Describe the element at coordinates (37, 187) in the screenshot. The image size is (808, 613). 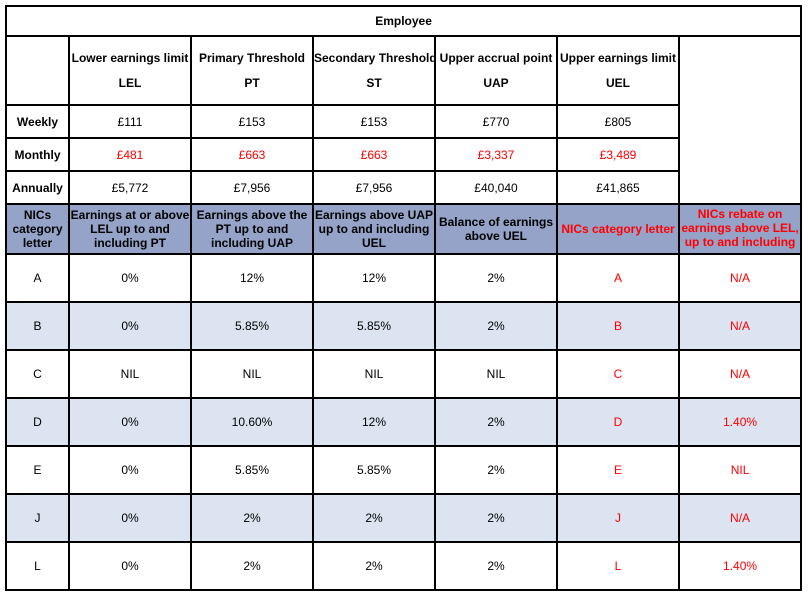
I see `row-label: Annually` at that location.